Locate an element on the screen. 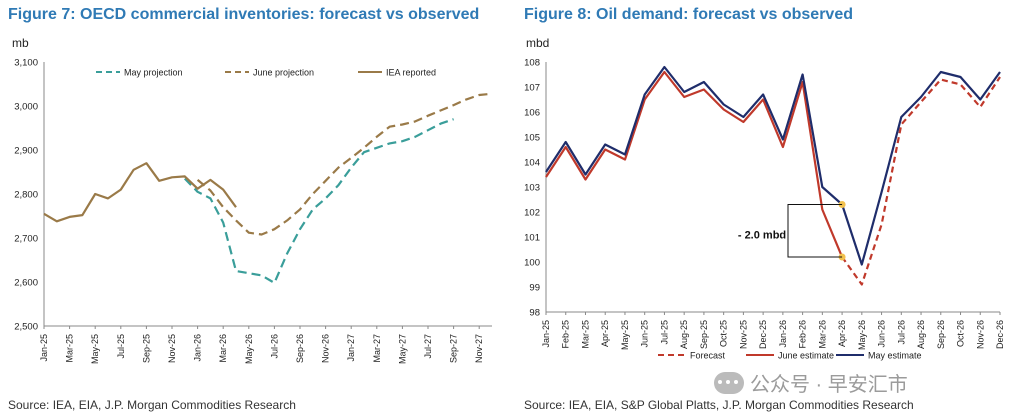 The height and width of the screenshot is (420, 1024). chart2-ytick-label: 99 is located at coordinates (534, 288).